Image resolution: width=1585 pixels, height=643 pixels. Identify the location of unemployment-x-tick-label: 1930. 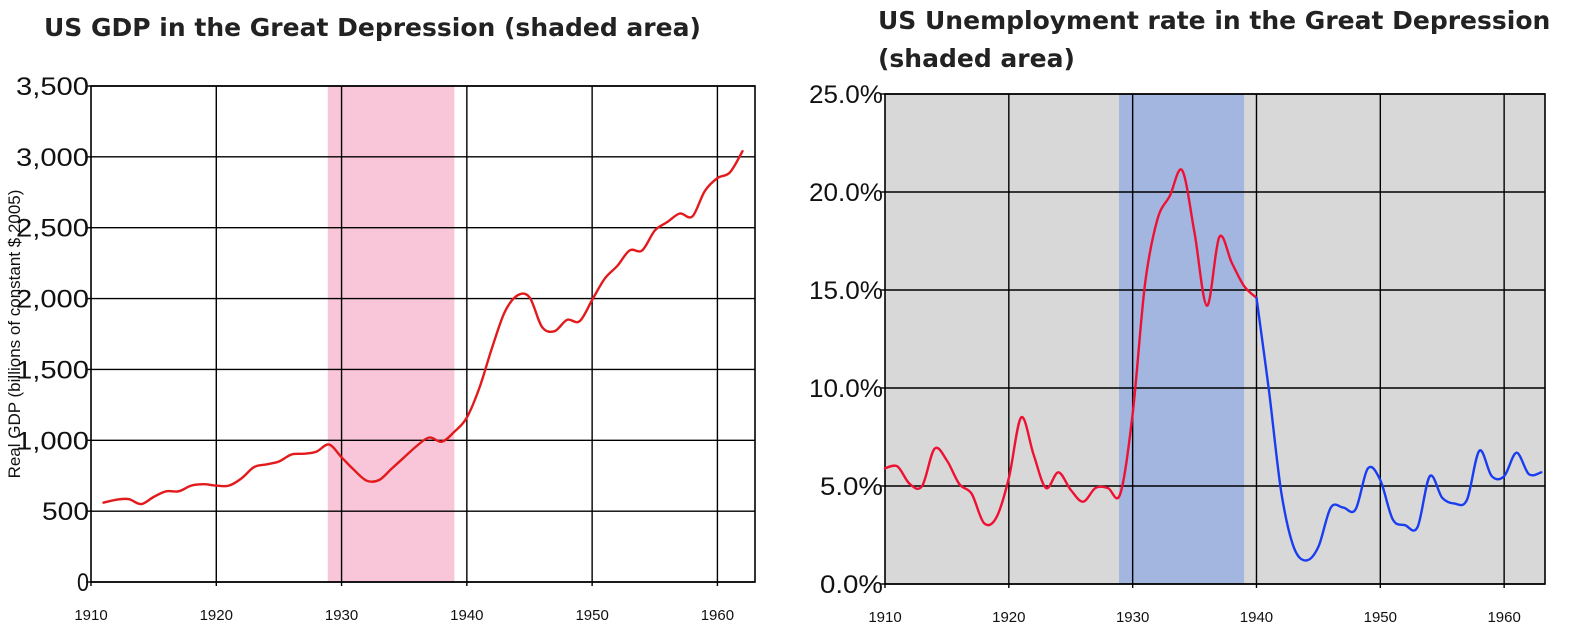
(1132, 617).